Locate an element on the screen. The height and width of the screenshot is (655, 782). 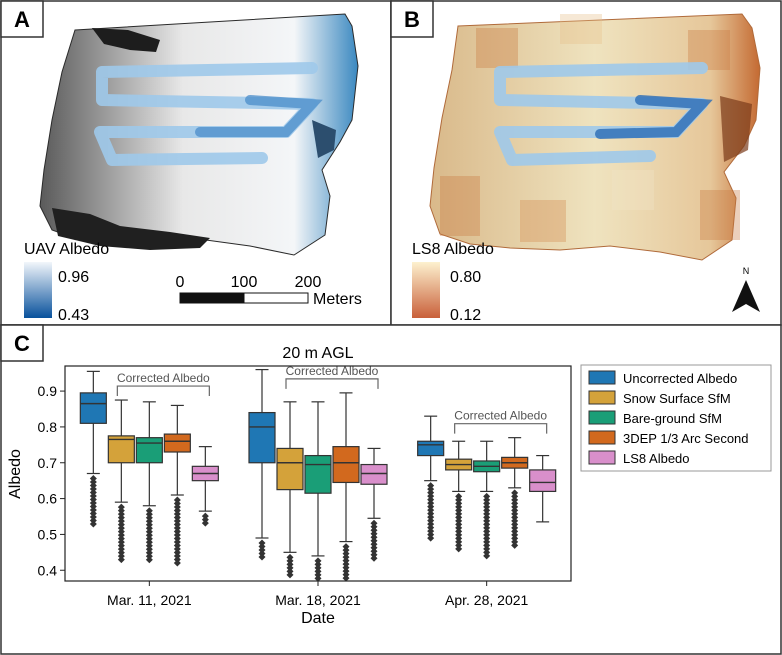
uav-colorbar-title: UAV Albedo is located at coordinates (66, 249).